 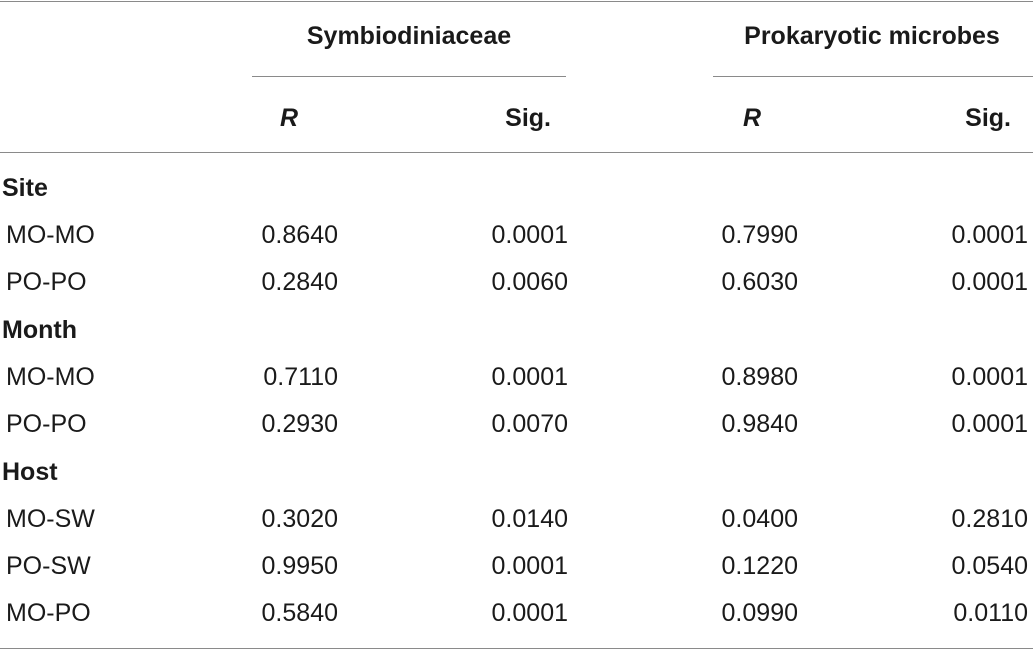 I want to click on column-header-sig-symbiodiniaceae: Sig., so click(x=528, y=118).